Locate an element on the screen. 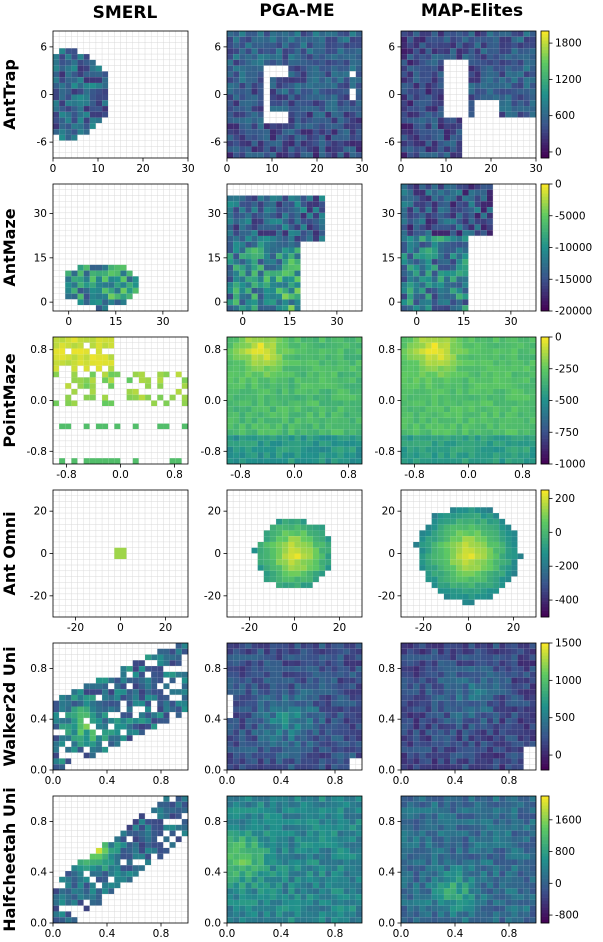 The image size is (603, 942). x-tick-label: 0.8 is located at coordinates (522, 475).